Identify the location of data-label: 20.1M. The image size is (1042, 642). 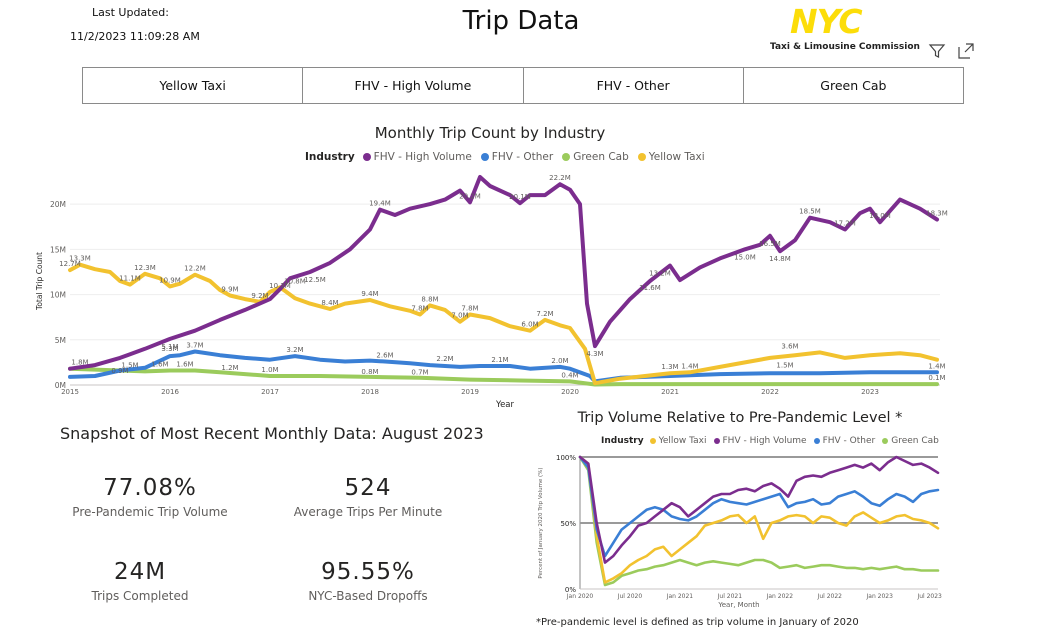
(520, 197).